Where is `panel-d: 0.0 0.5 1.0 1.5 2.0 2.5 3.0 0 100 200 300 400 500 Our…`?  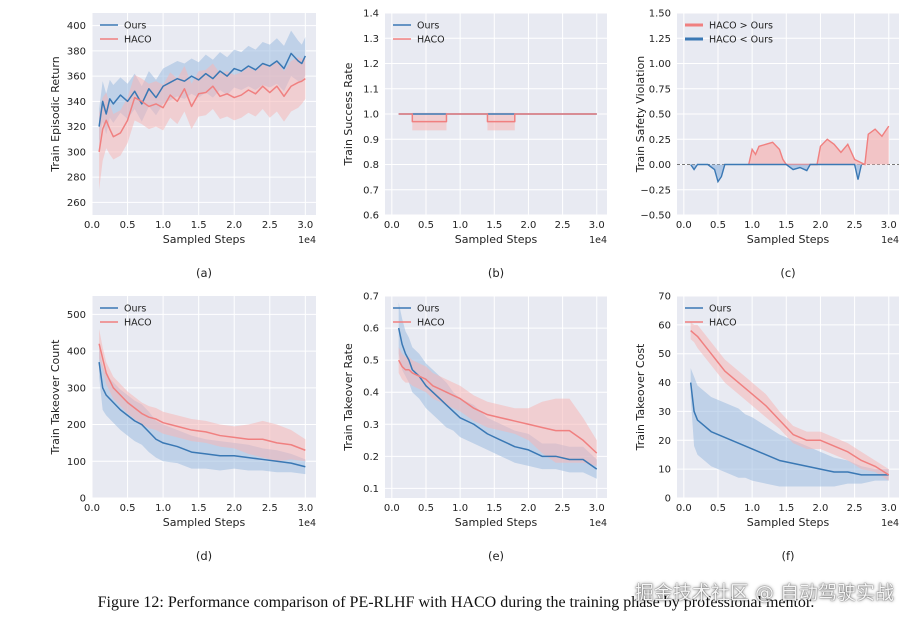
panel-d: 0.0 0.5 1.0 1.5 2.0 2.5 3.0 0 100 200 300 400 500 Our… is located at coordinates (182, 429).